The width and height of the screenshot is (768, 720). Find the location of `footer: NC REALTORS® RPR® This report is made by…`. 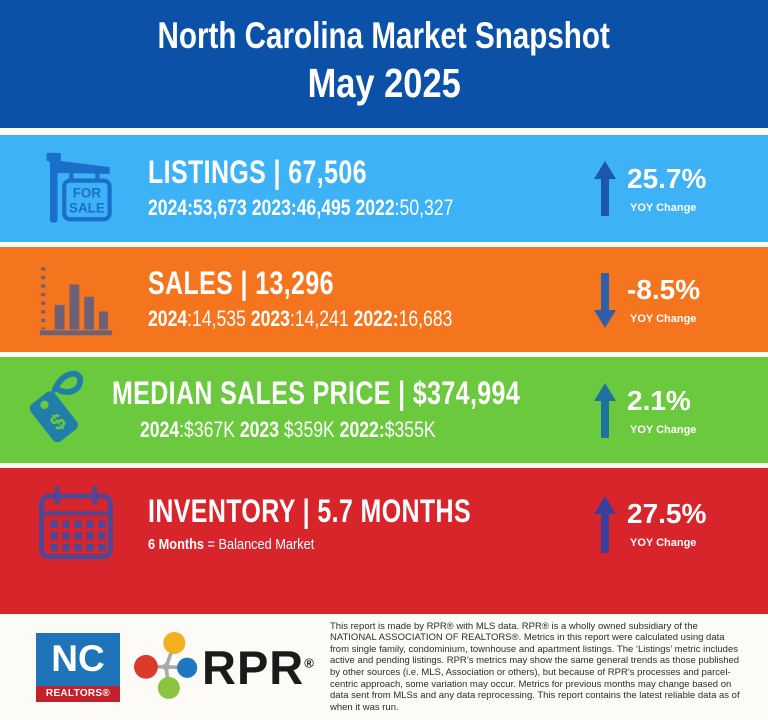

footer: NC REALTORS® RPR® This report is made by… is located at coordinates (384, 667).